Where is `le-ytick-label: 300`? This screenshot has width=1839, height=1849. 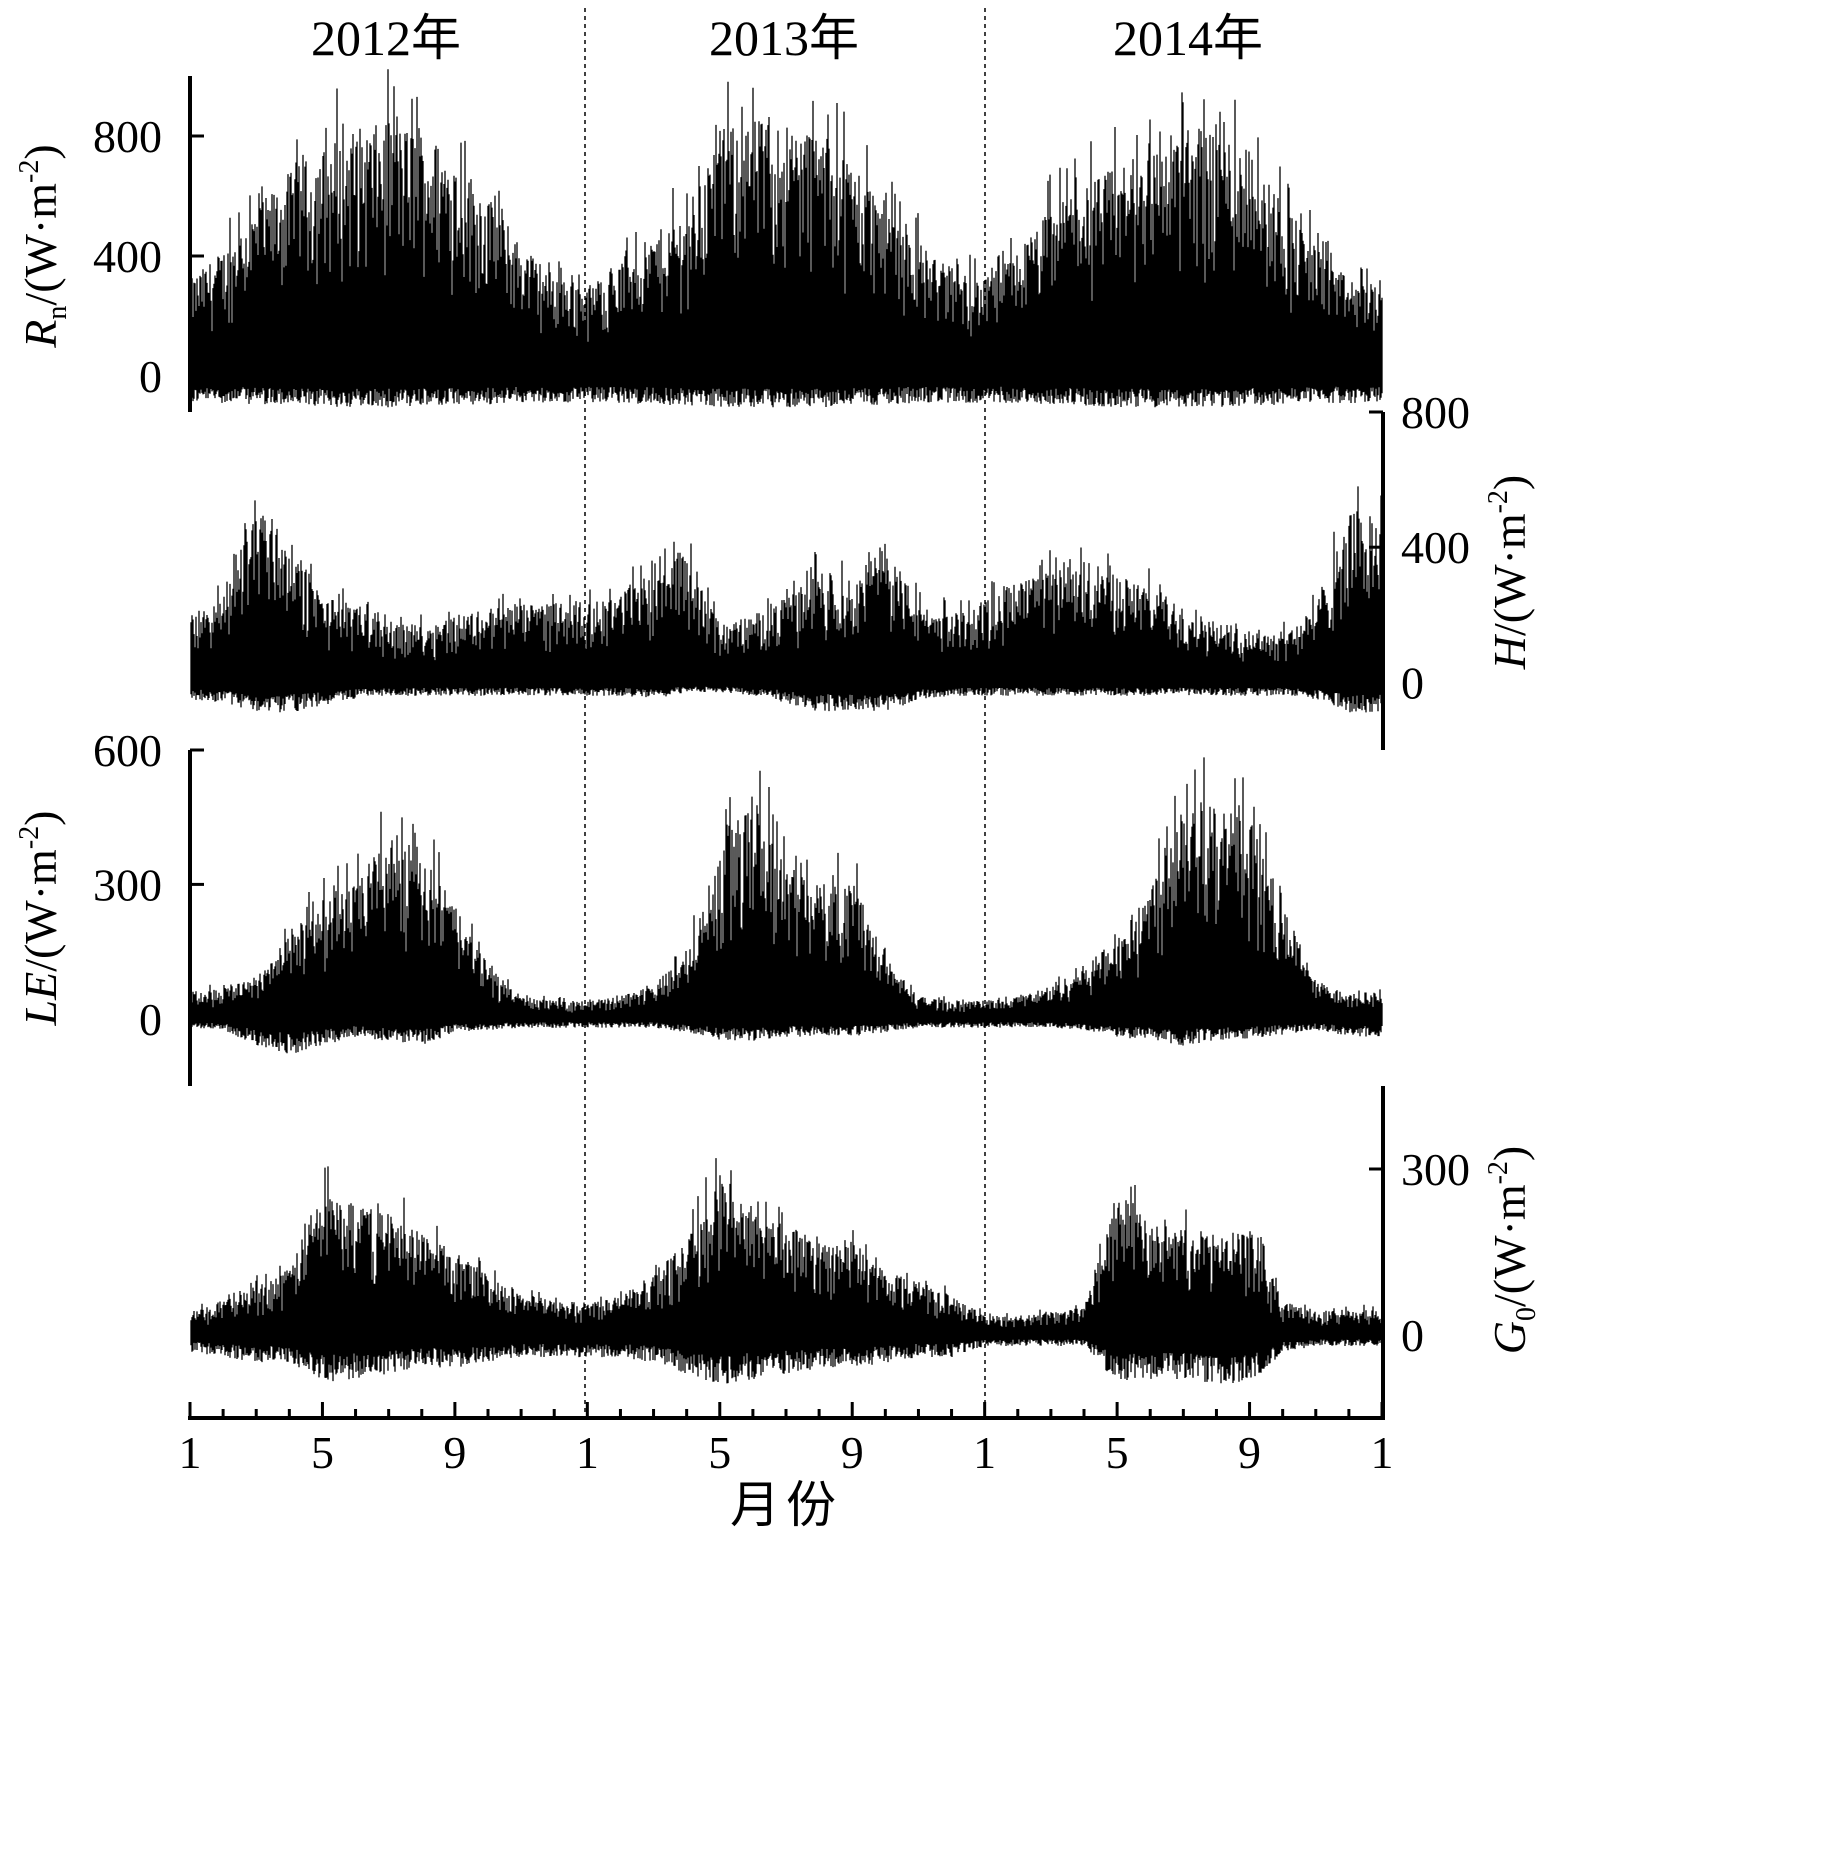
le-ytick-label: 300 is located at coordinates (127, 884).